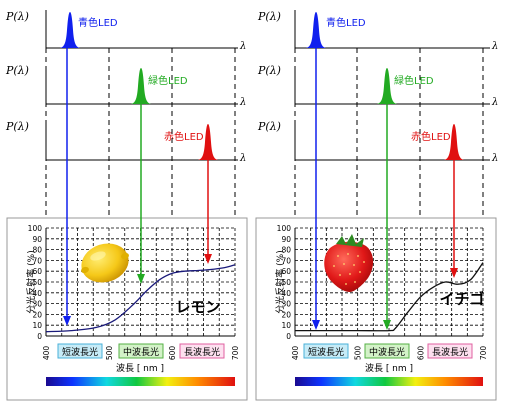 The height and width of the screenshot is (412, 510). I want to click on fruit-label-lemon: レモン, so click(197, 307).